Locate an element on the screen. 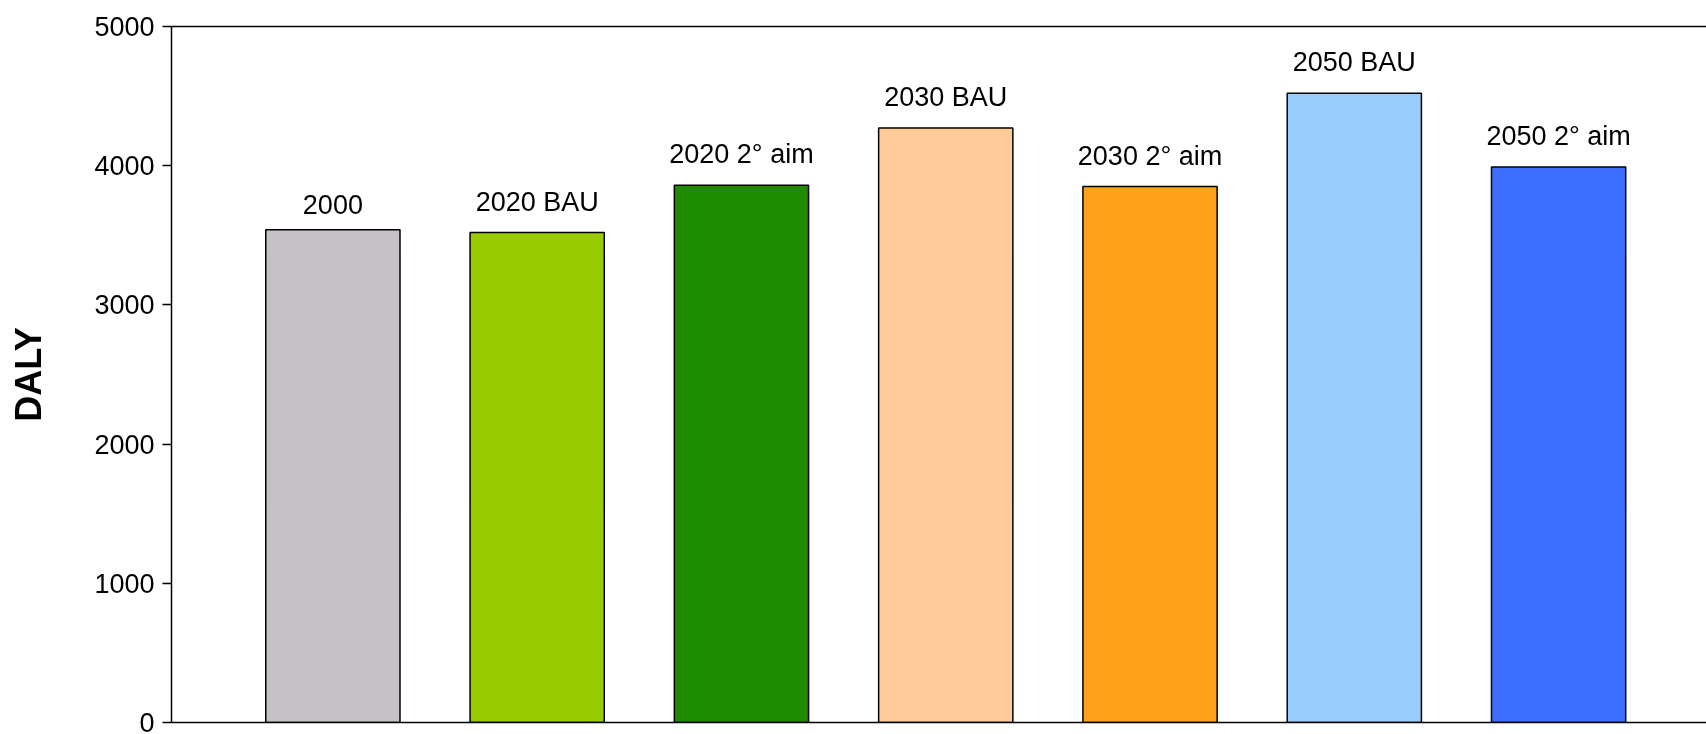 This screenshot has height=734, width=1706. y-tick-label: 0 is located at coordinates (147, 721).